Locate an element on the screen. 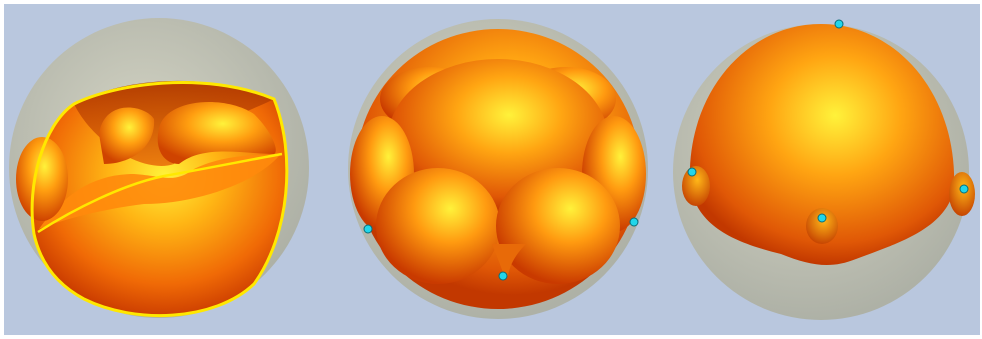  cut-edge-inner is located at coordinates (160, 193).